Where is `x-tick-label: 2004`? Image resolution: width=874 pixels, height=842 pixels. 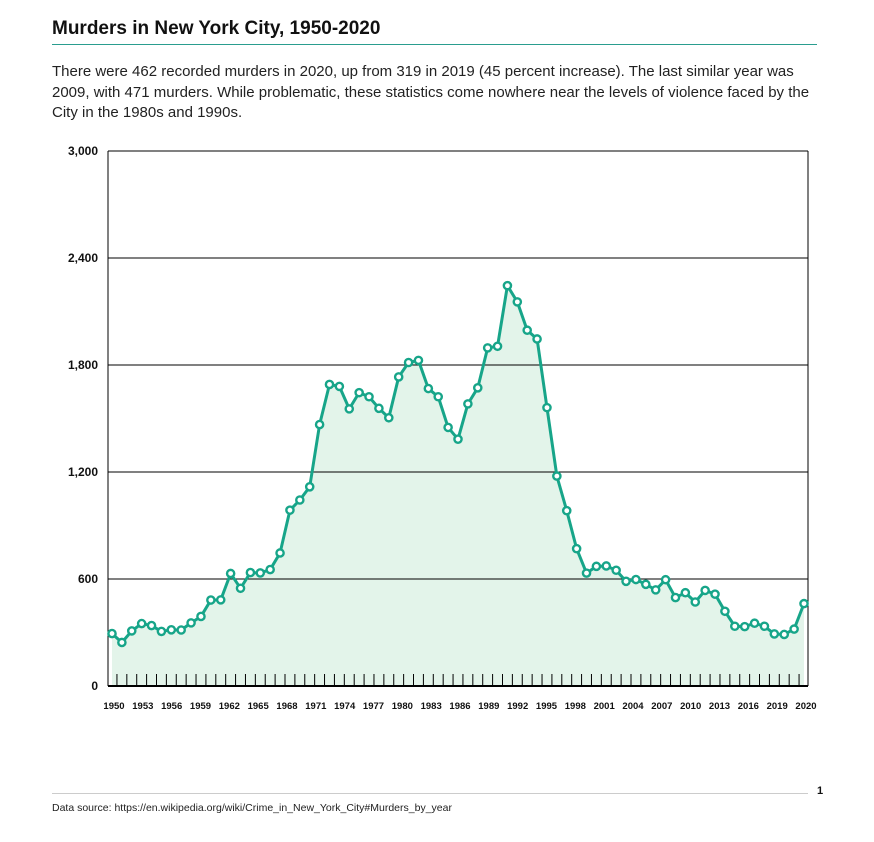
x-tick-label: 2004 is located at coordinates (633, 706).